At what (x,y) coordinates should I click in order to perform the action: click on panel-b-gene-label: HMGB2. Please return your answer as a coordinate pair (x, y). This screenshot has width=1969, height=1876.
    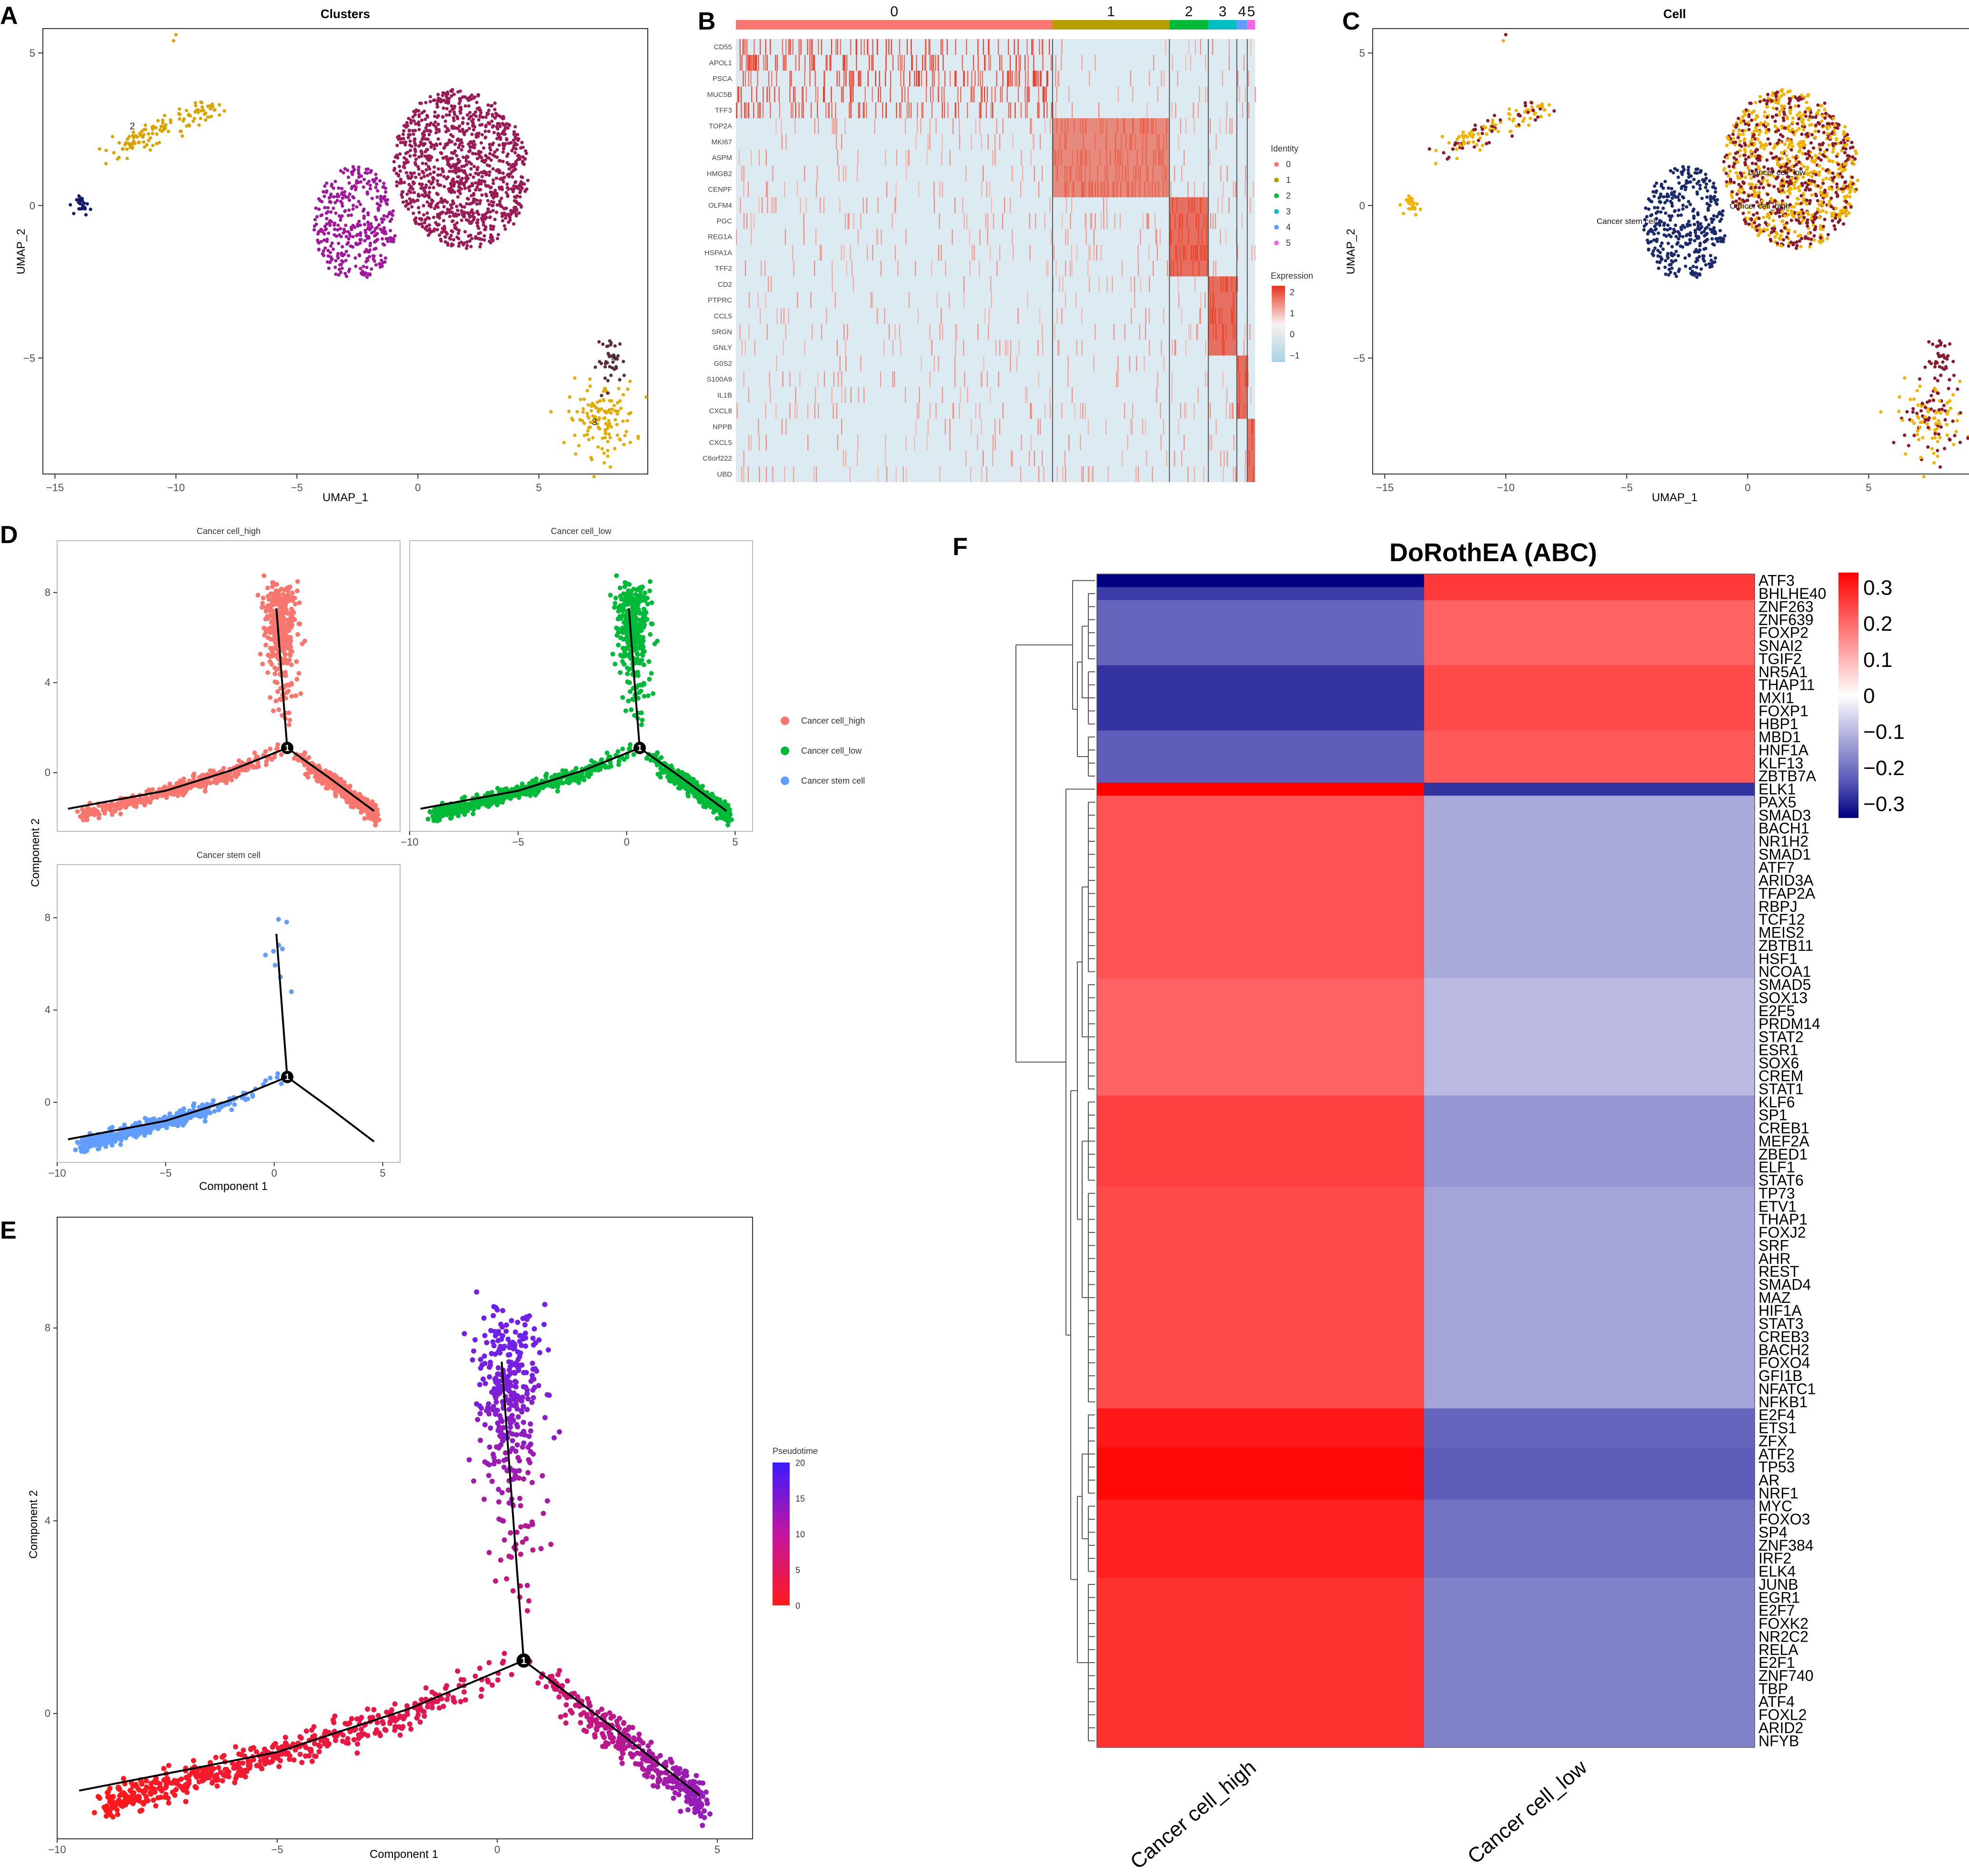
    Looking at the image, I should click on (720, 174).